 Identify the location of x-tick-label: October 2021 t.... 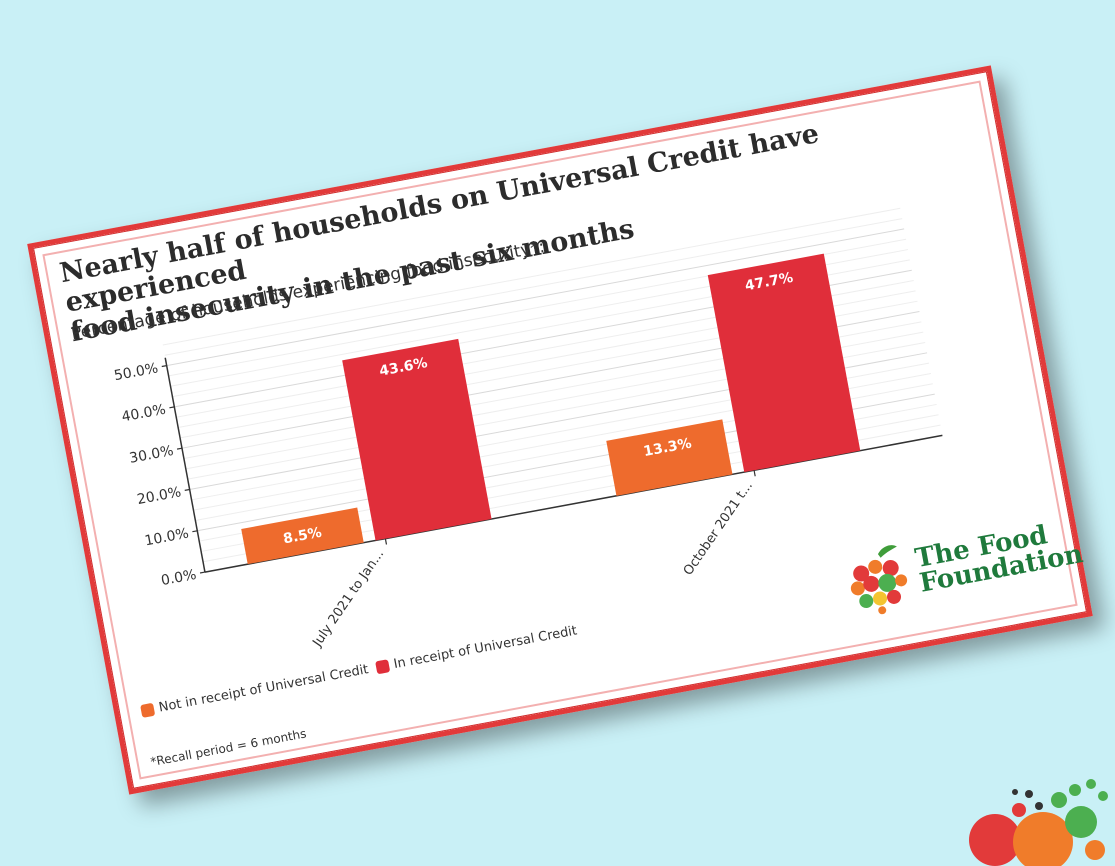
(718, 529).